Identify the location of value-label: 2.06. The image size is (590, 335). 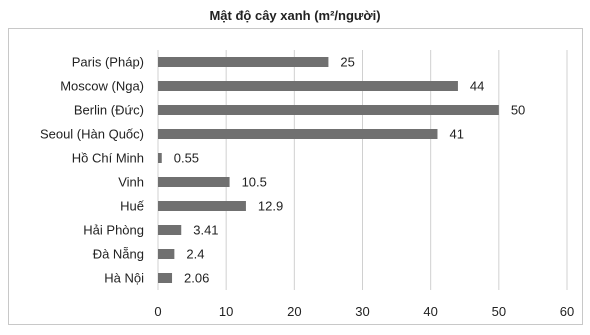
(196, 278).